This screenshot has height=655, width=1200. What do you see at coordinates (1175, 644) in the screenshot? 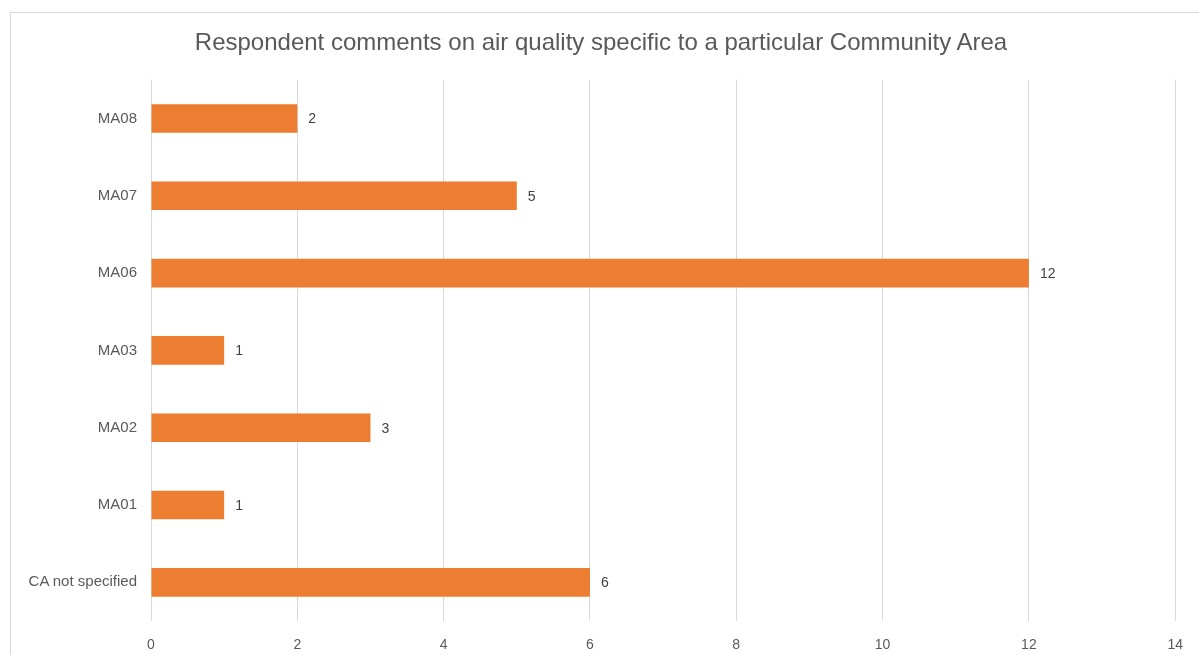
I see `x-tick-label: 14` at bounding box center [1175, 644].